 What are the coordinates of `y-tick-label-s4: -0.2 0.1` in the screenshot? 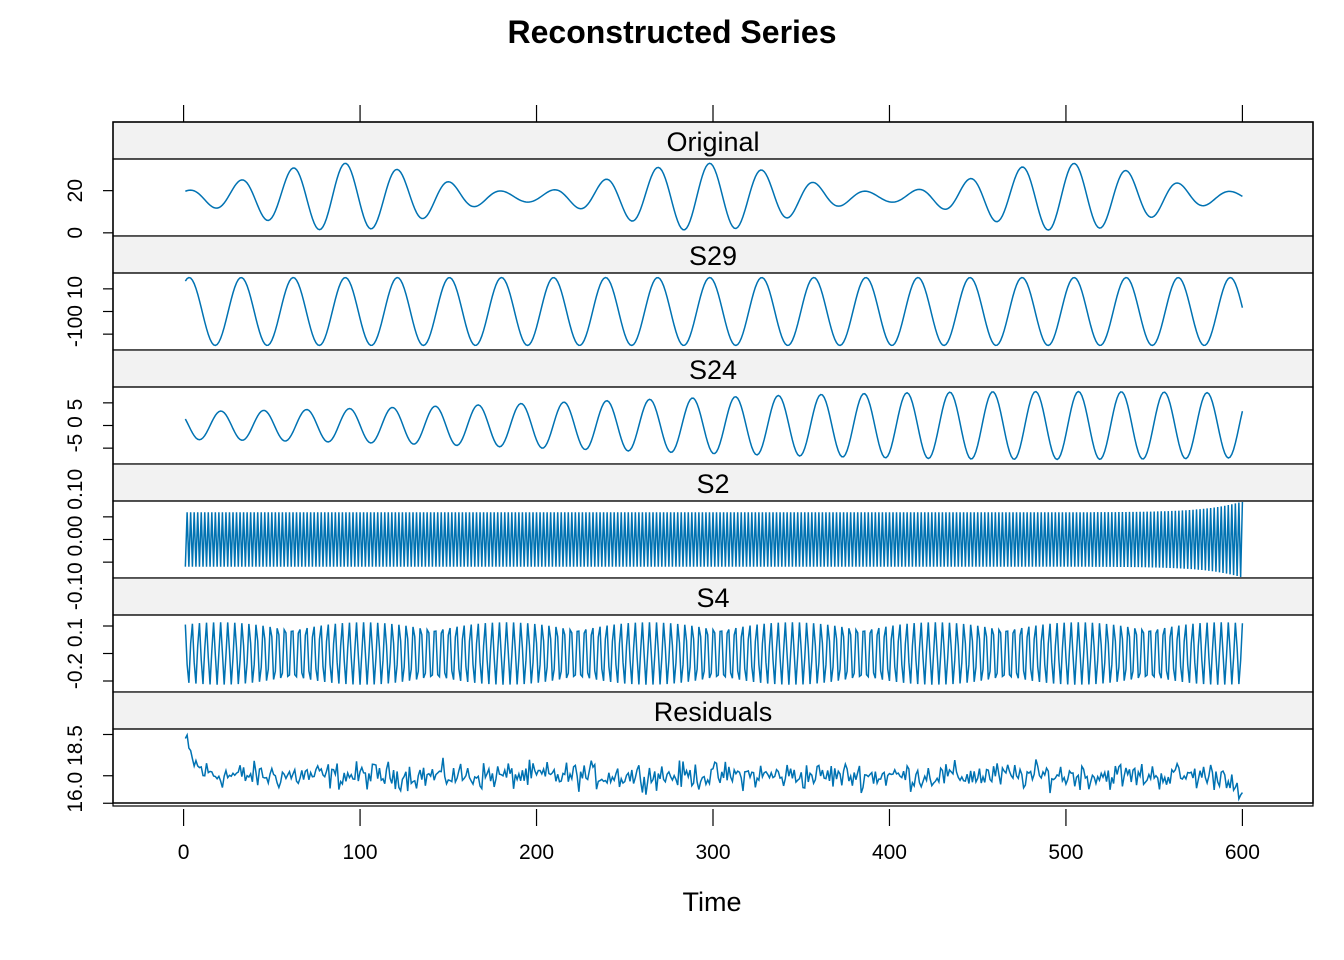 It's located at (75, 653).